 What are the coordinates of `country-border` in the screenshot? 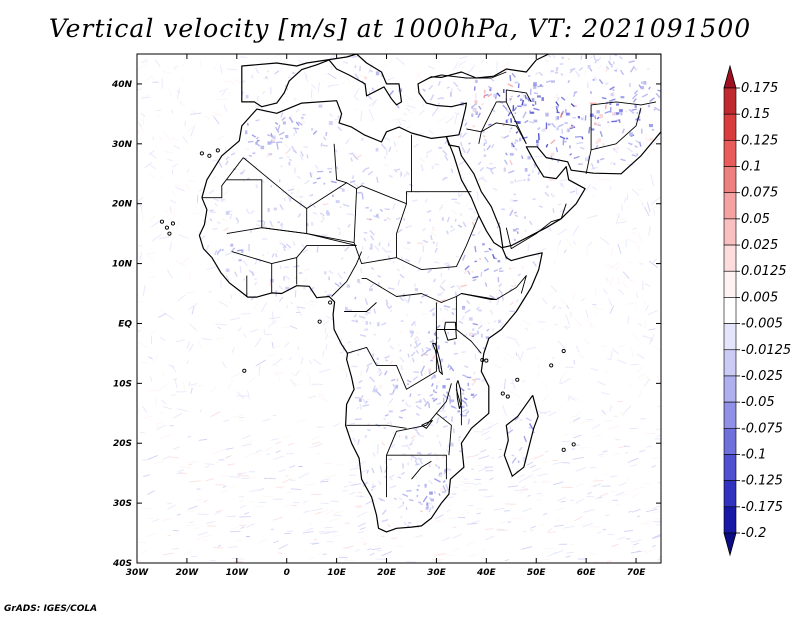 It's located at (391, 346).